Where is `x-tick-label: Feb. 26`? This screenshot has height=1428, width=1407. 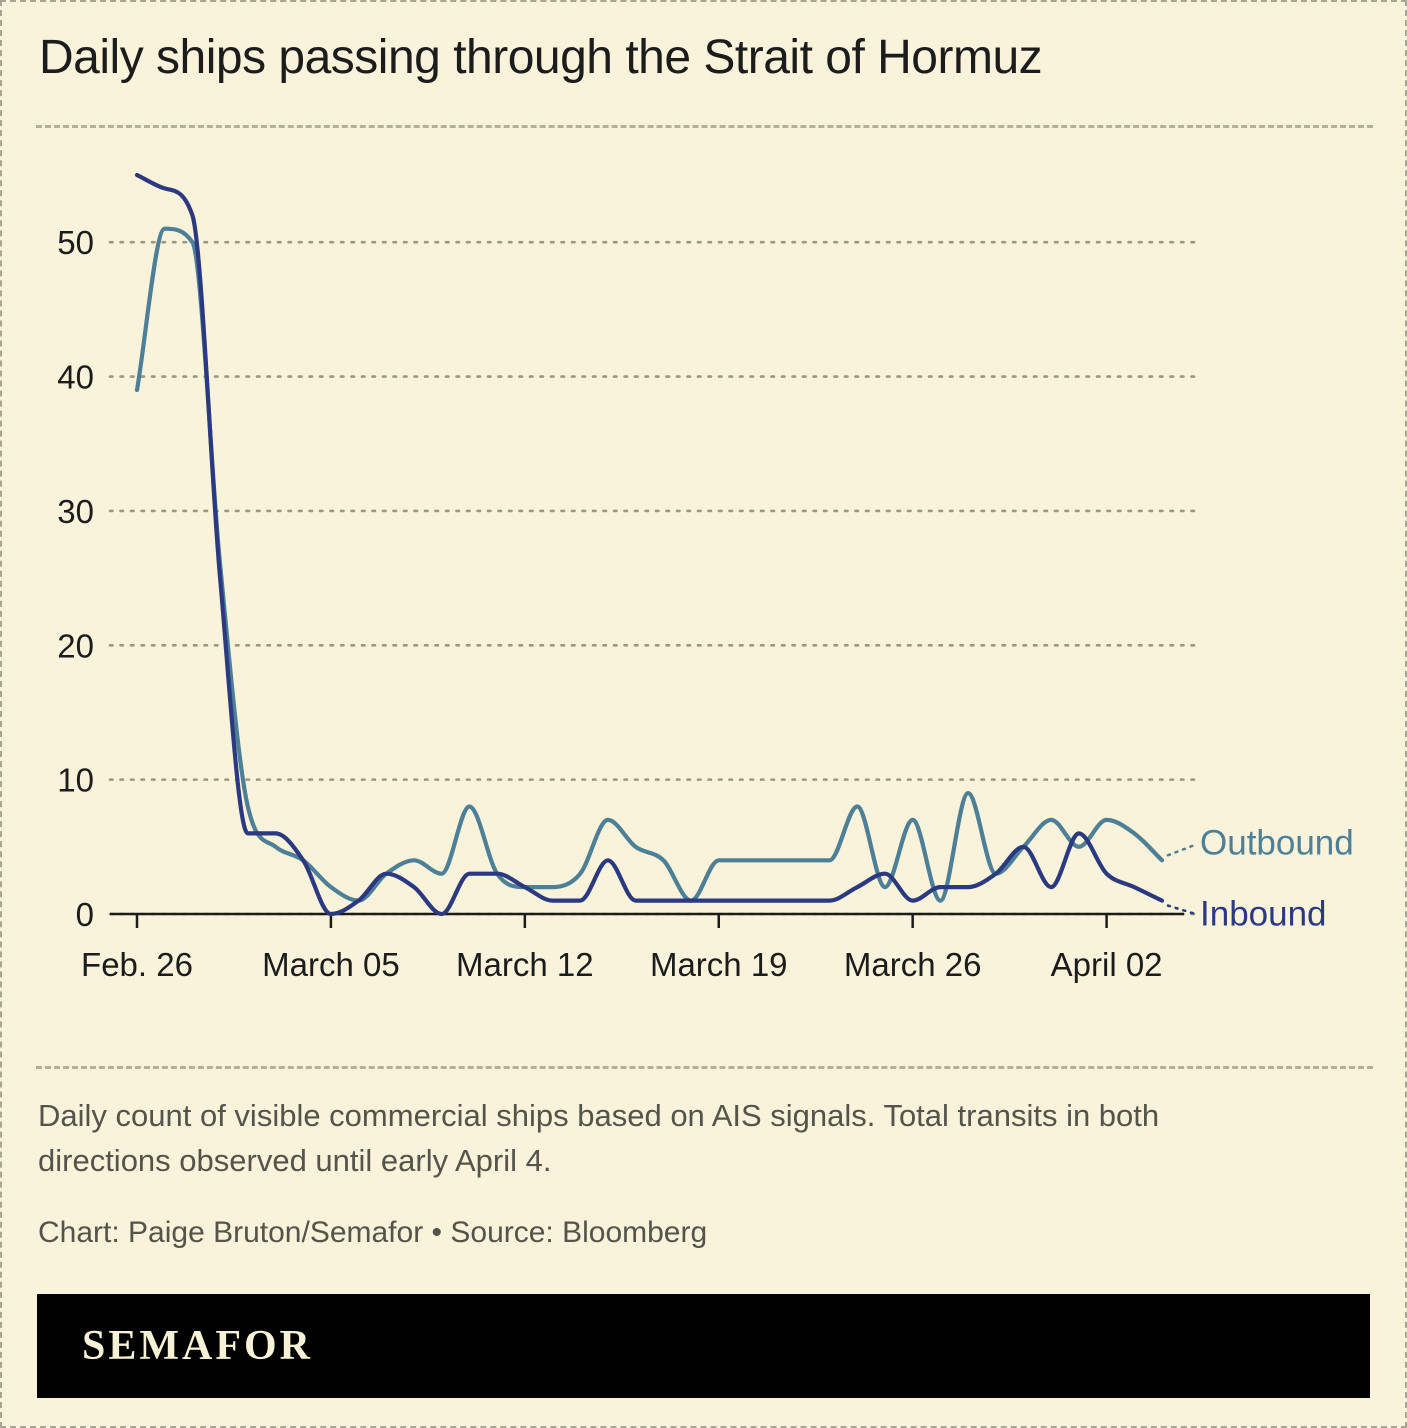
x-tick-label: Feb. 26 is located at coordinates (137, 964).